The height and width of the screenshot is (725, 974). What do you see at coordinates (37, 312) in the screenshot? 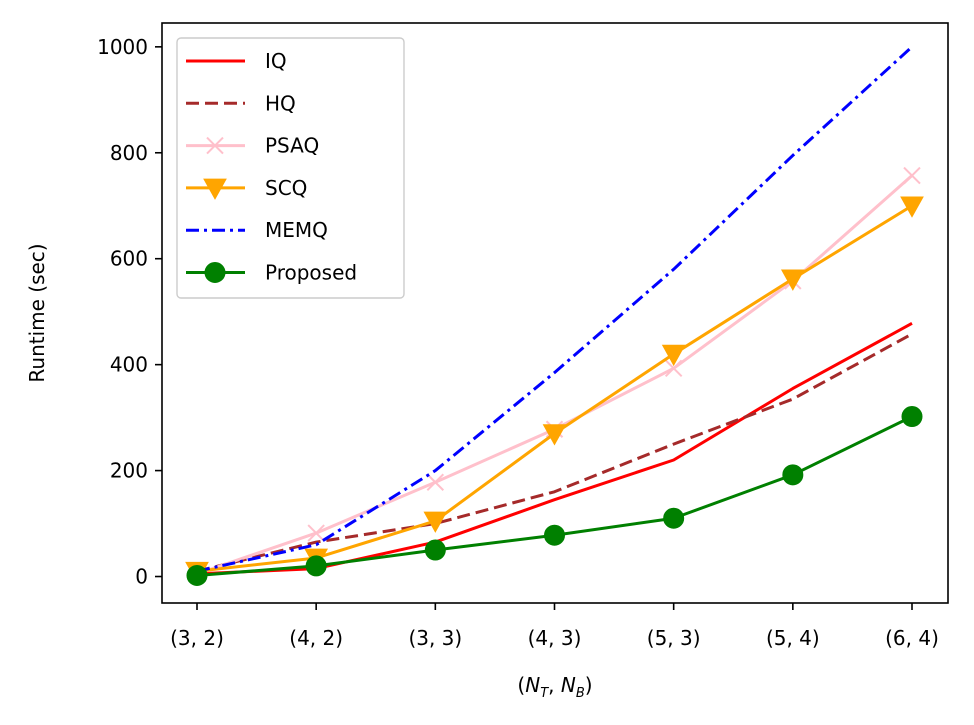
I see `y-axis-label: Runtime (sec)` at bounding box center [37, 312].